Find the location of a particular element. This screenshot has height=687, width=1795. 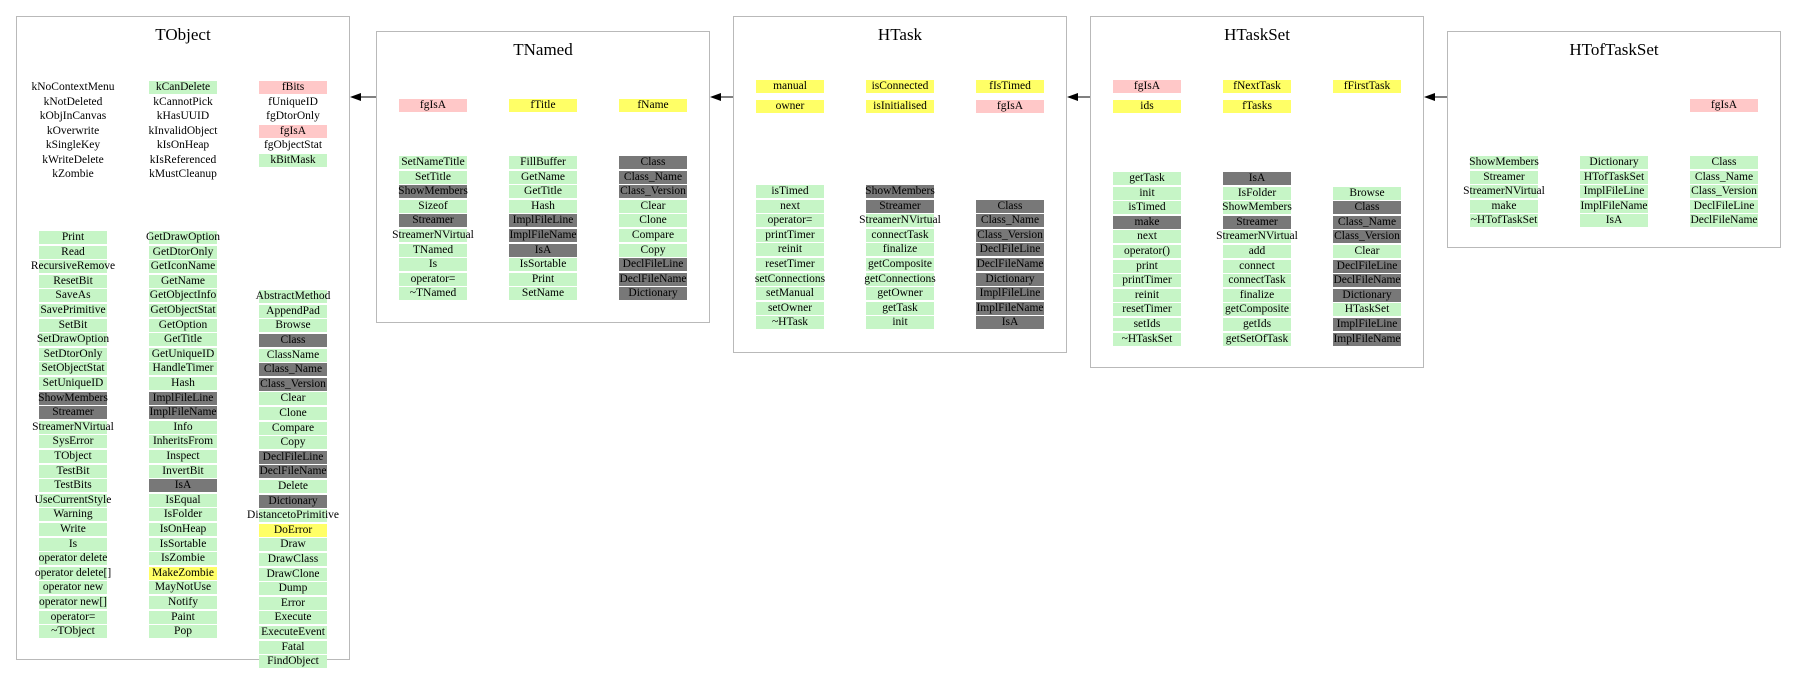

method-getids: getIds is located at coordinates (1257, 324).